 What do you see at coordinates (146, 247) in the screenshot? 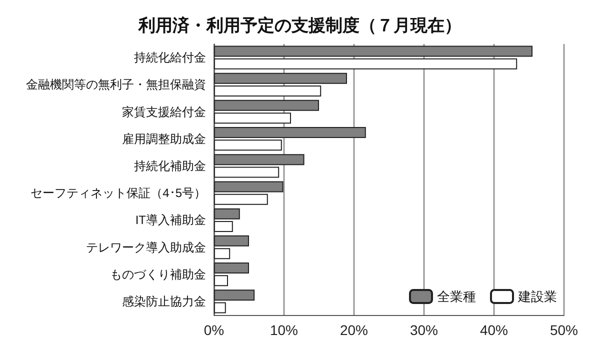
I see `y-tick-label: テレワーク導入助成金` at bounding box center [146, 247].